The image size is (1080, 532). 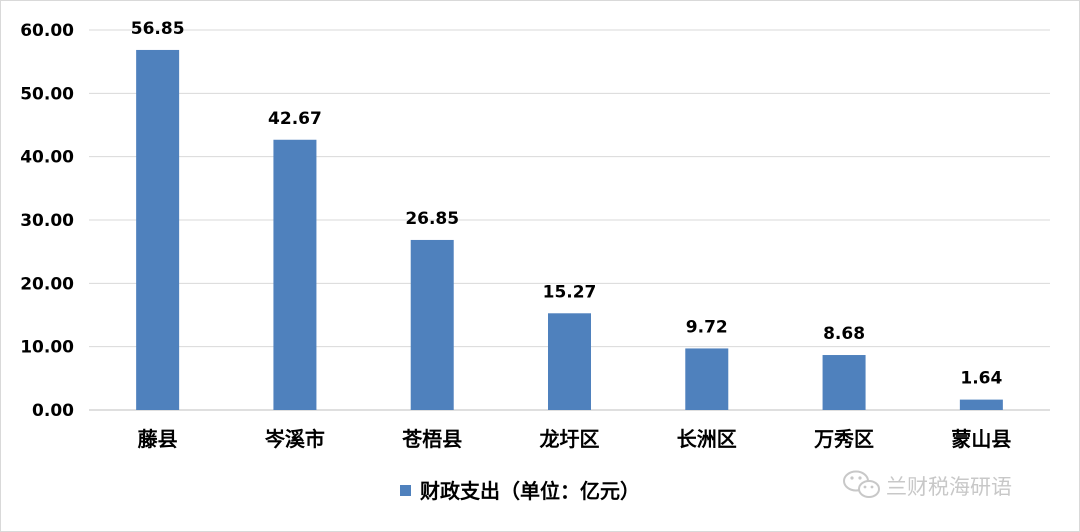 I want to click on watermark: 兰财税海研语, so click(x=927, y=484).